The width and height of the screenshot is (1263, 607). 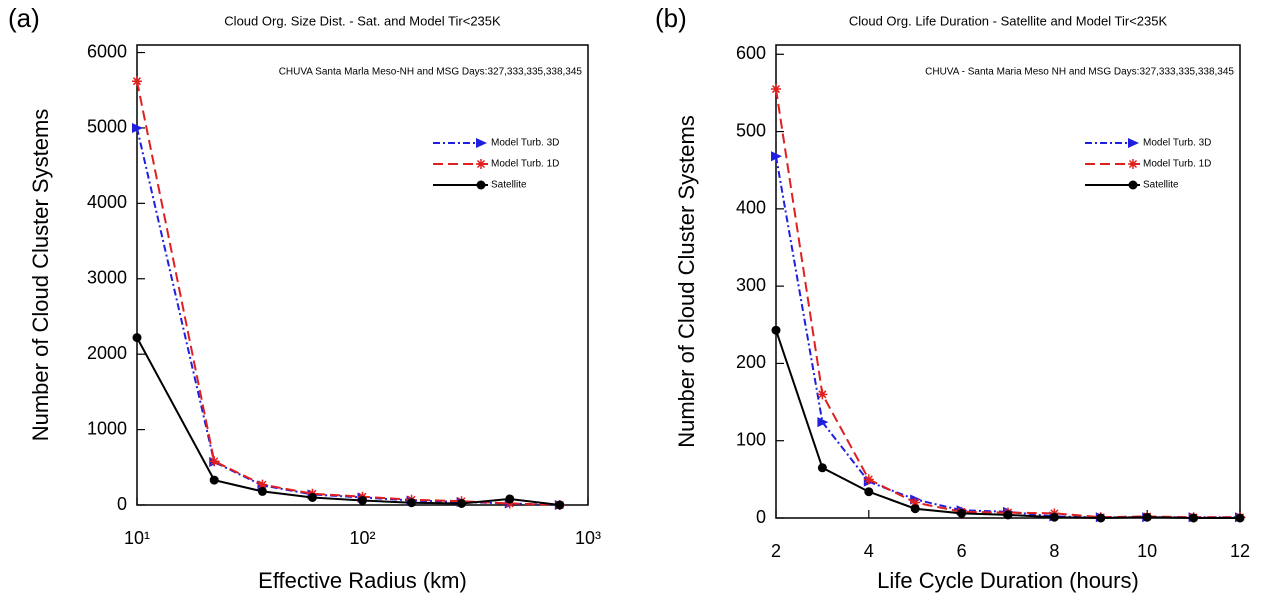 I want to click on y-tick-label: 500, so click(x=751, y=130).